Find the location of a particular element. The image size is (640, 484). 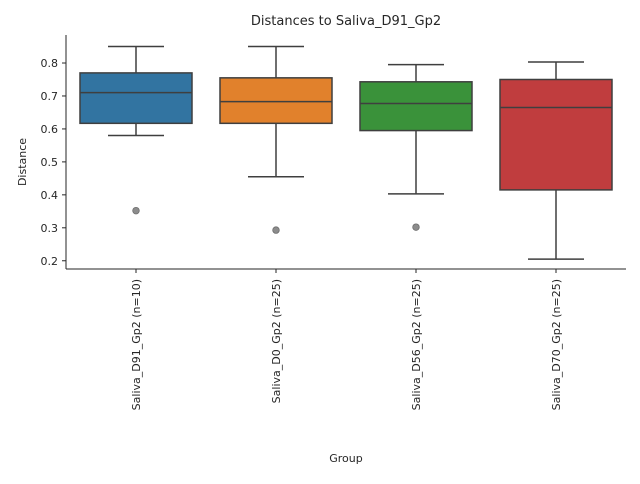

x-tick-label: Saliva_D91_Gp2 (n=10) is located at coordinates (136, 344).